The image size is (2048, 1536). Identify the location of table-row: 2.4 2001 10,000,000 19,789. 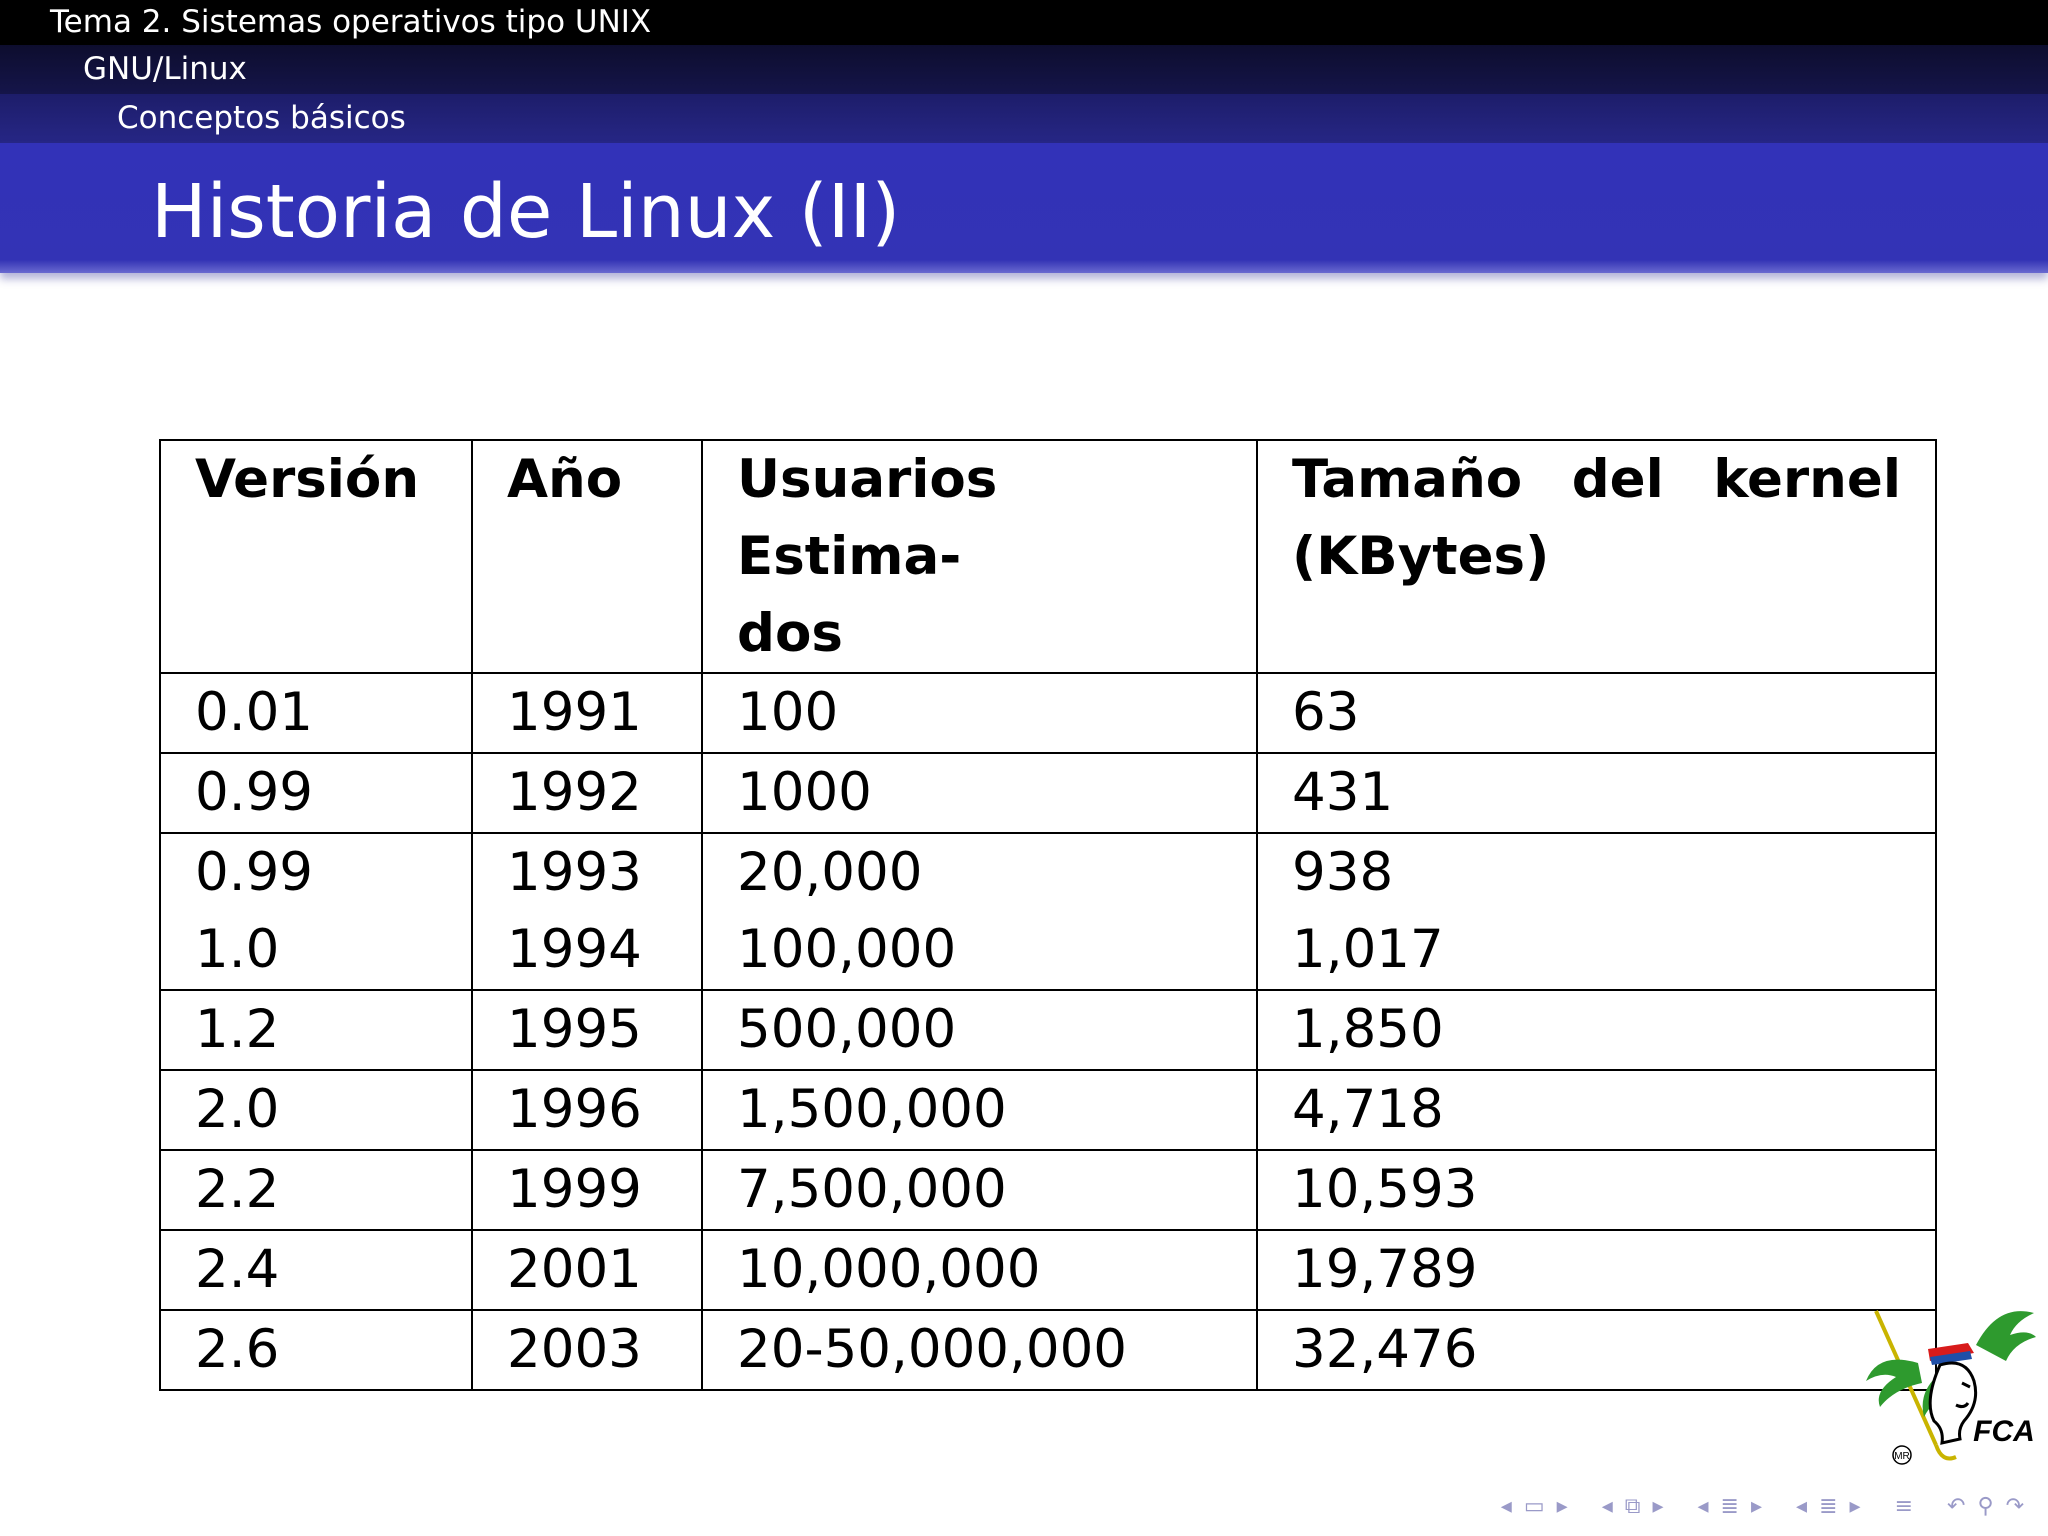
(1048, 1270).